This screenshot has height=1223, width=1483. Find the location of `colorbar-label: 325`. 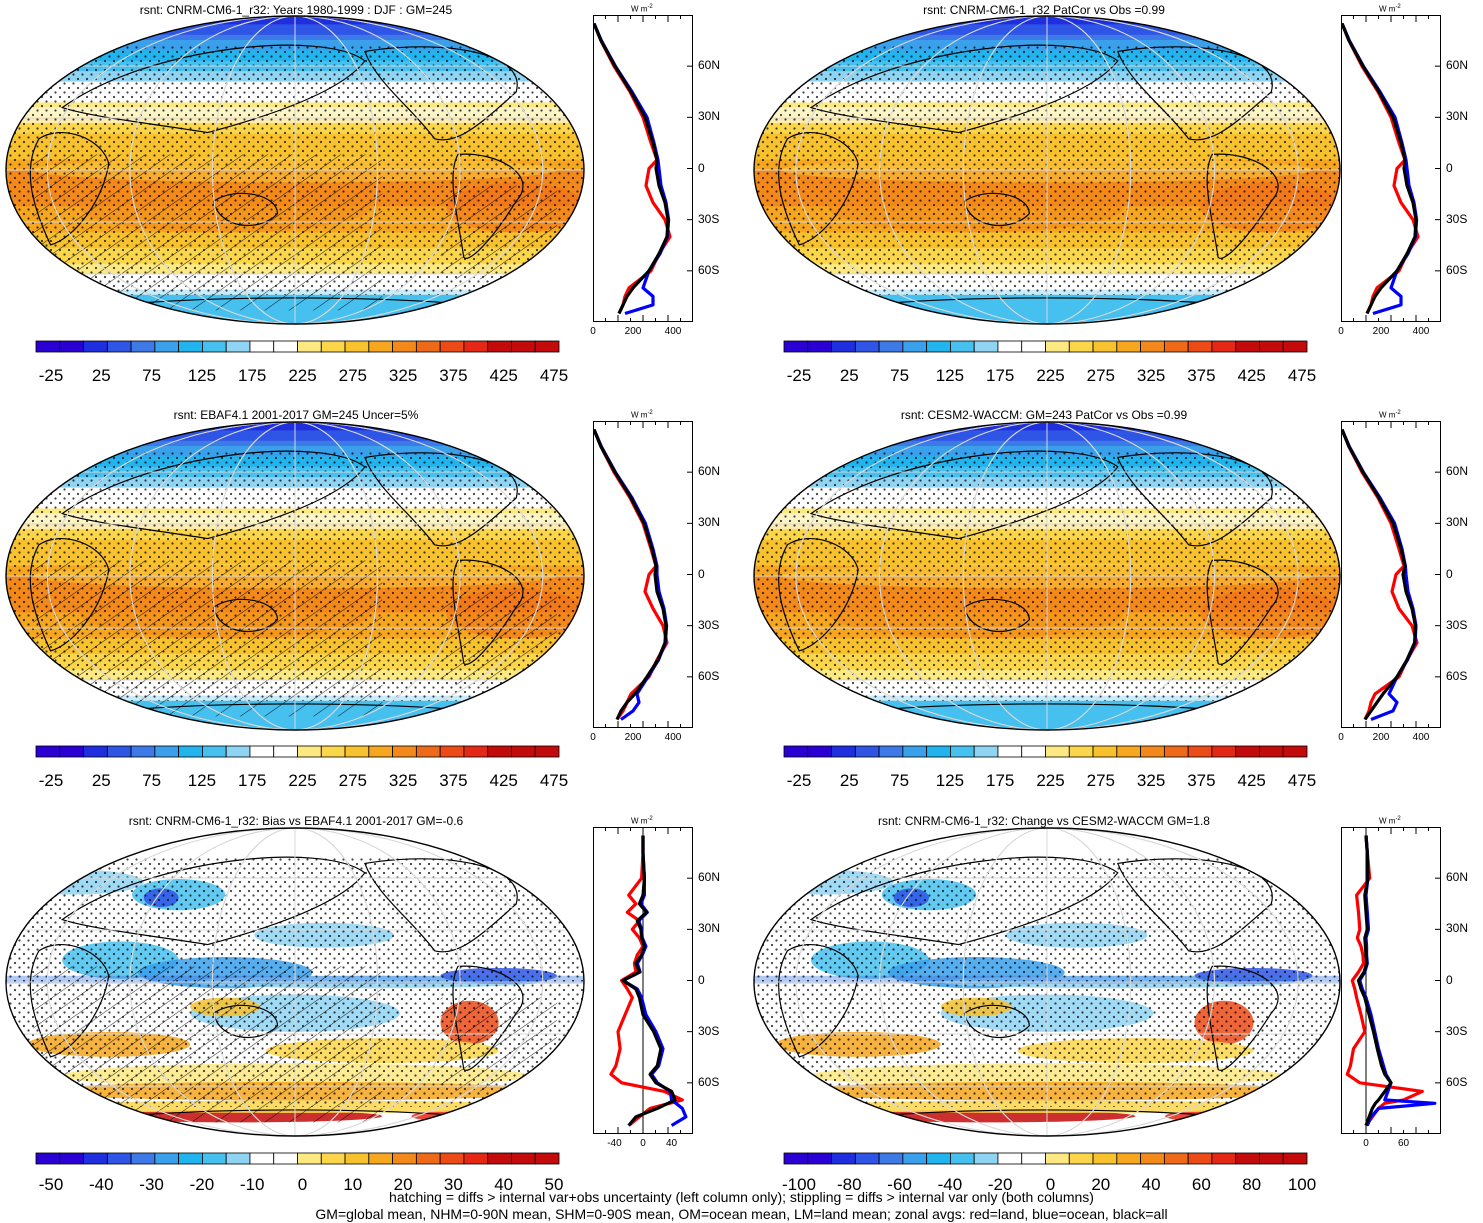

colorbar-label: 325 is located at coordinates (403, 781).